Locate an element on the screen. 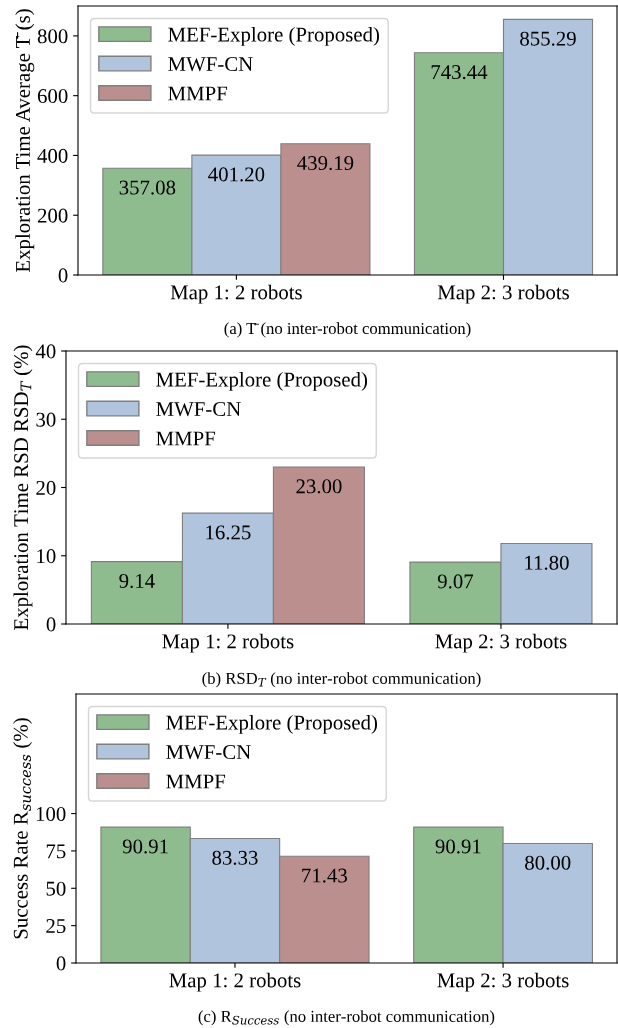 The image size is (618, 1028). data-label: 80.00 is located at coordinates (548, 862).